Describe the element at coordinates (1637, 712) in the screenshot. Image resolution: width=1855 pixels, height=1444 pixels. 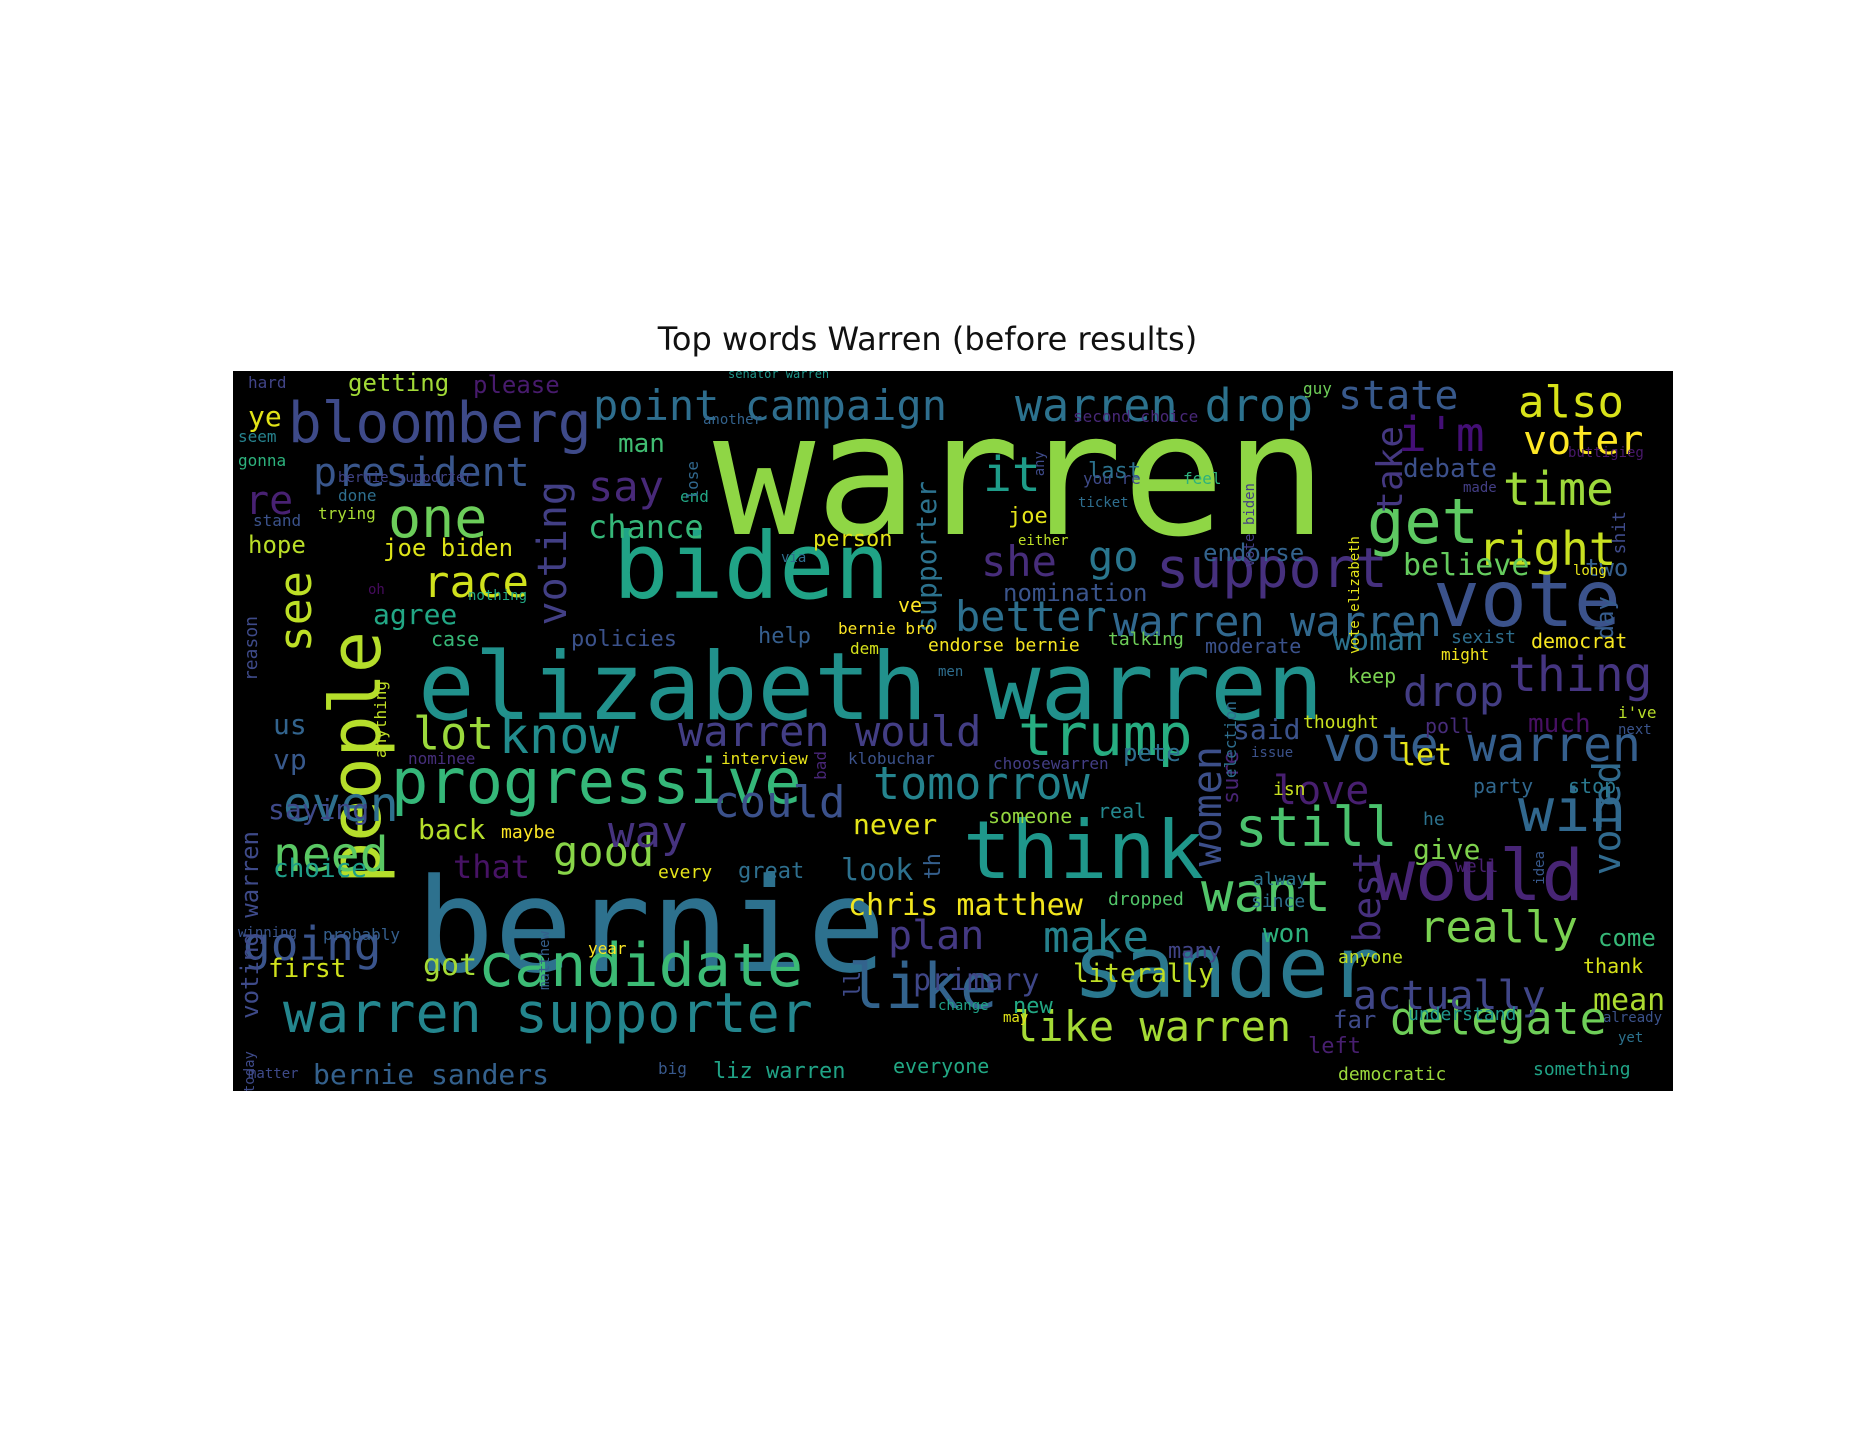
I see `word-i-ve: i've` at that location.